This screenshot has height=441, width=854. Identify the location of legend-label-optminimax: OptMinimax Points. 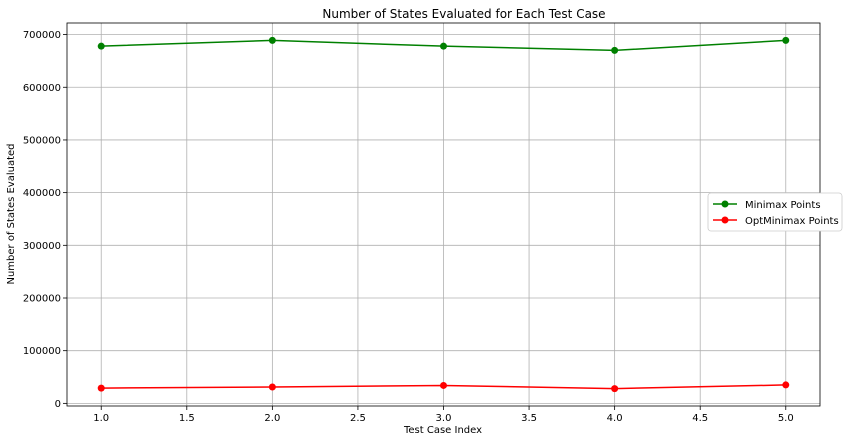
(792, 221).